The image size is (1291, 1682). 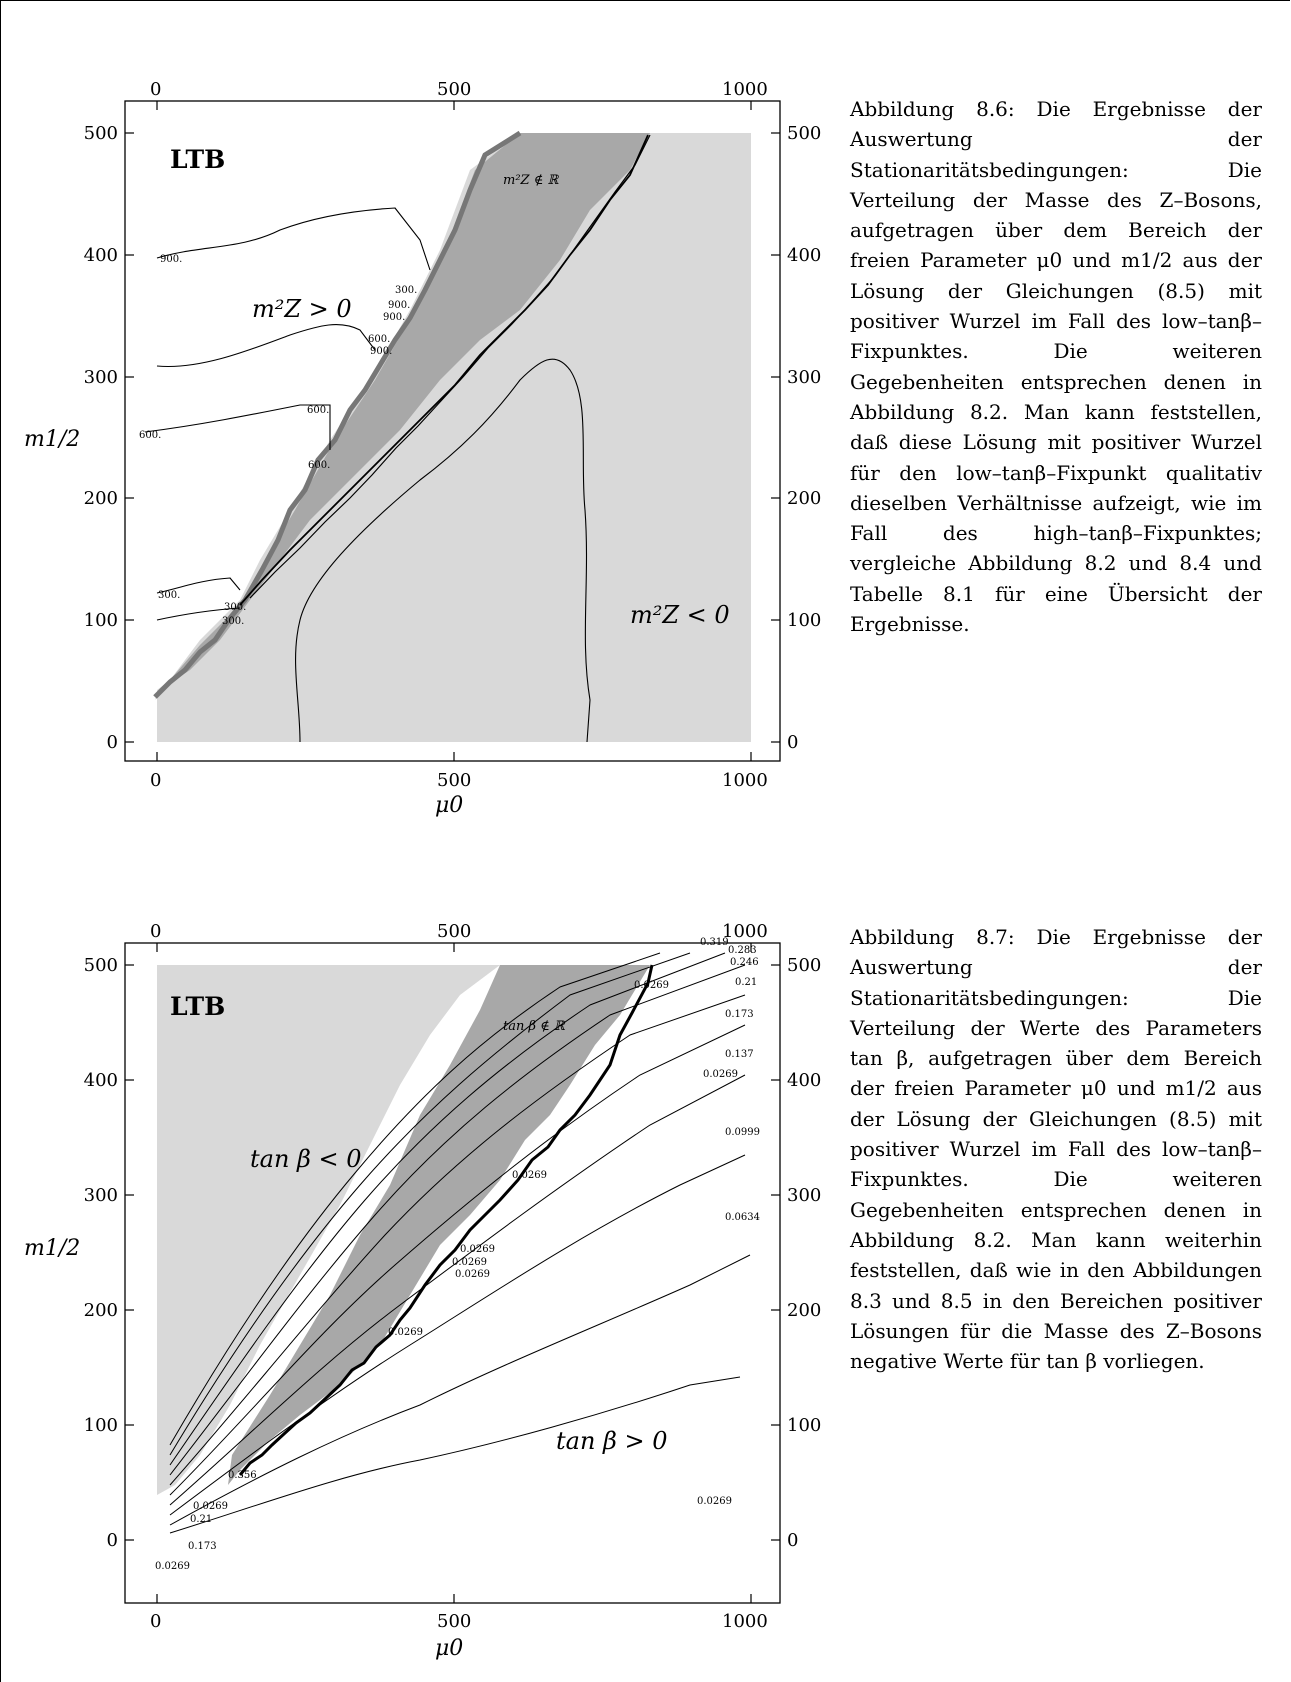 I want to click on band-left-edge, so click(x=337, y=414).